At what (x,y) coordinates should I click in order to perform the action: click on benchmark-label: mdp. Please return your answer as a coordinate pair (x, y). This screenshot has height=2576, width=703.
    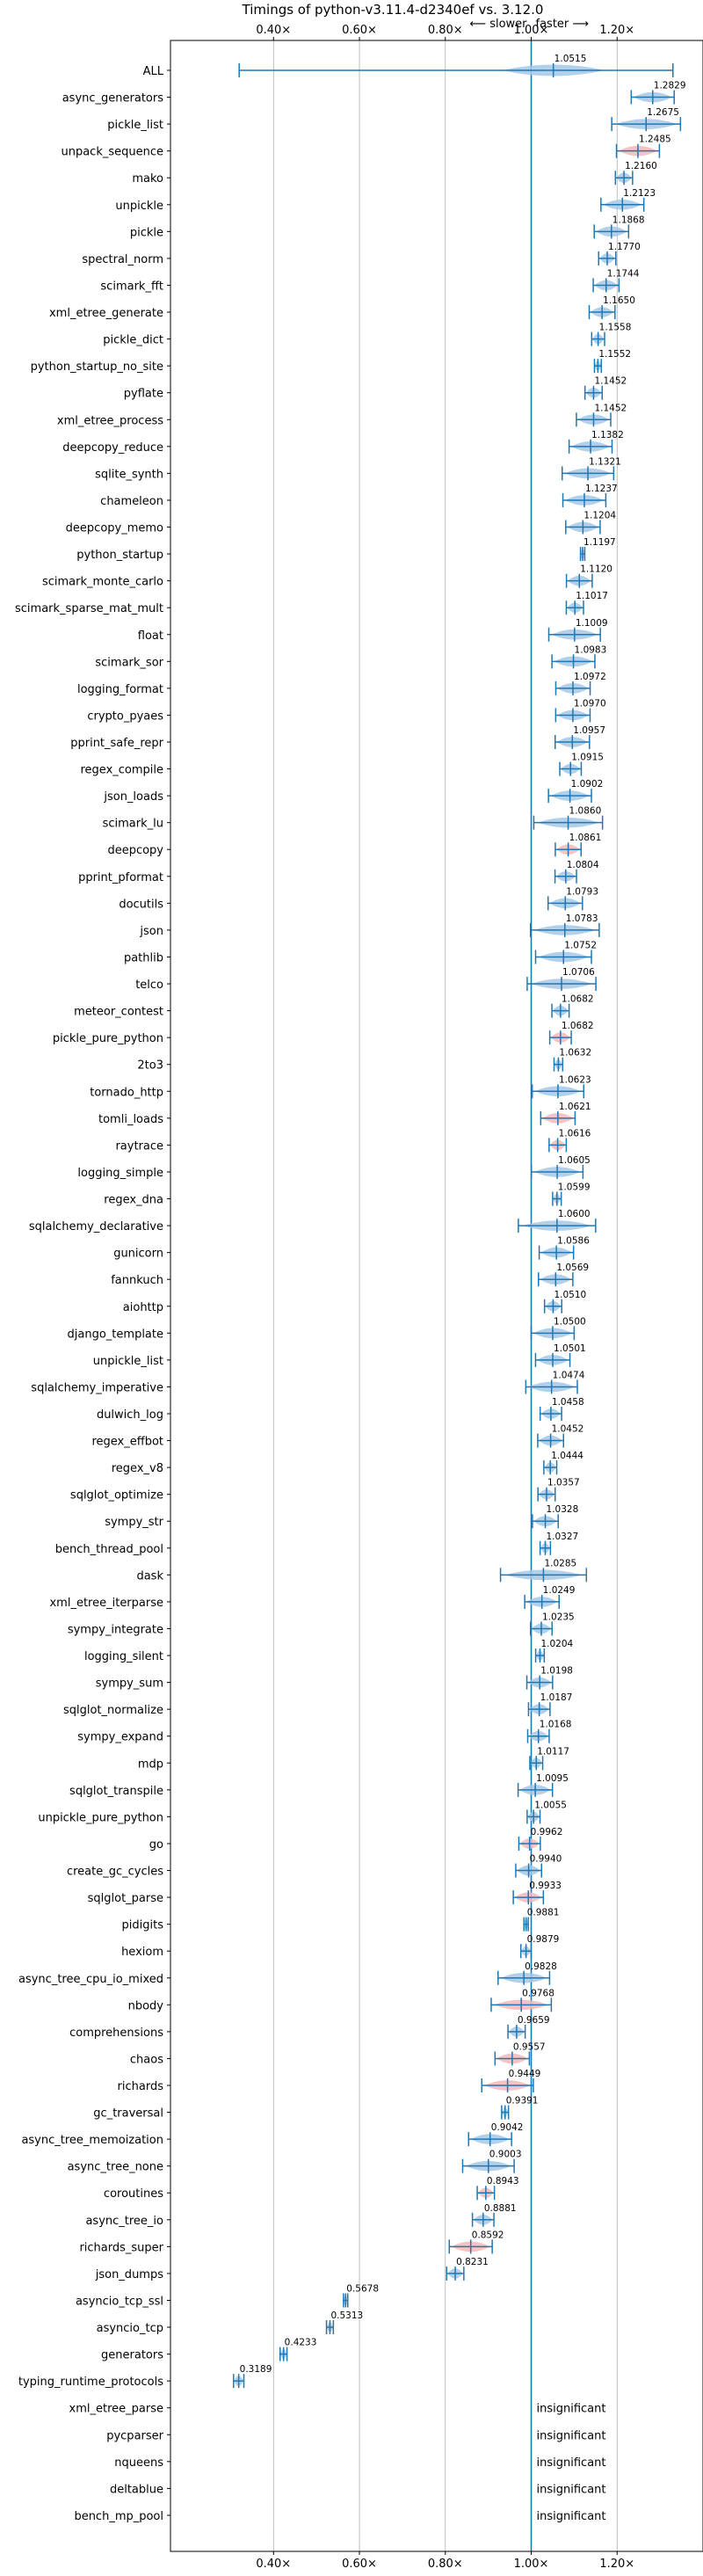
    Looking at the image, I should click on (151, 1764).